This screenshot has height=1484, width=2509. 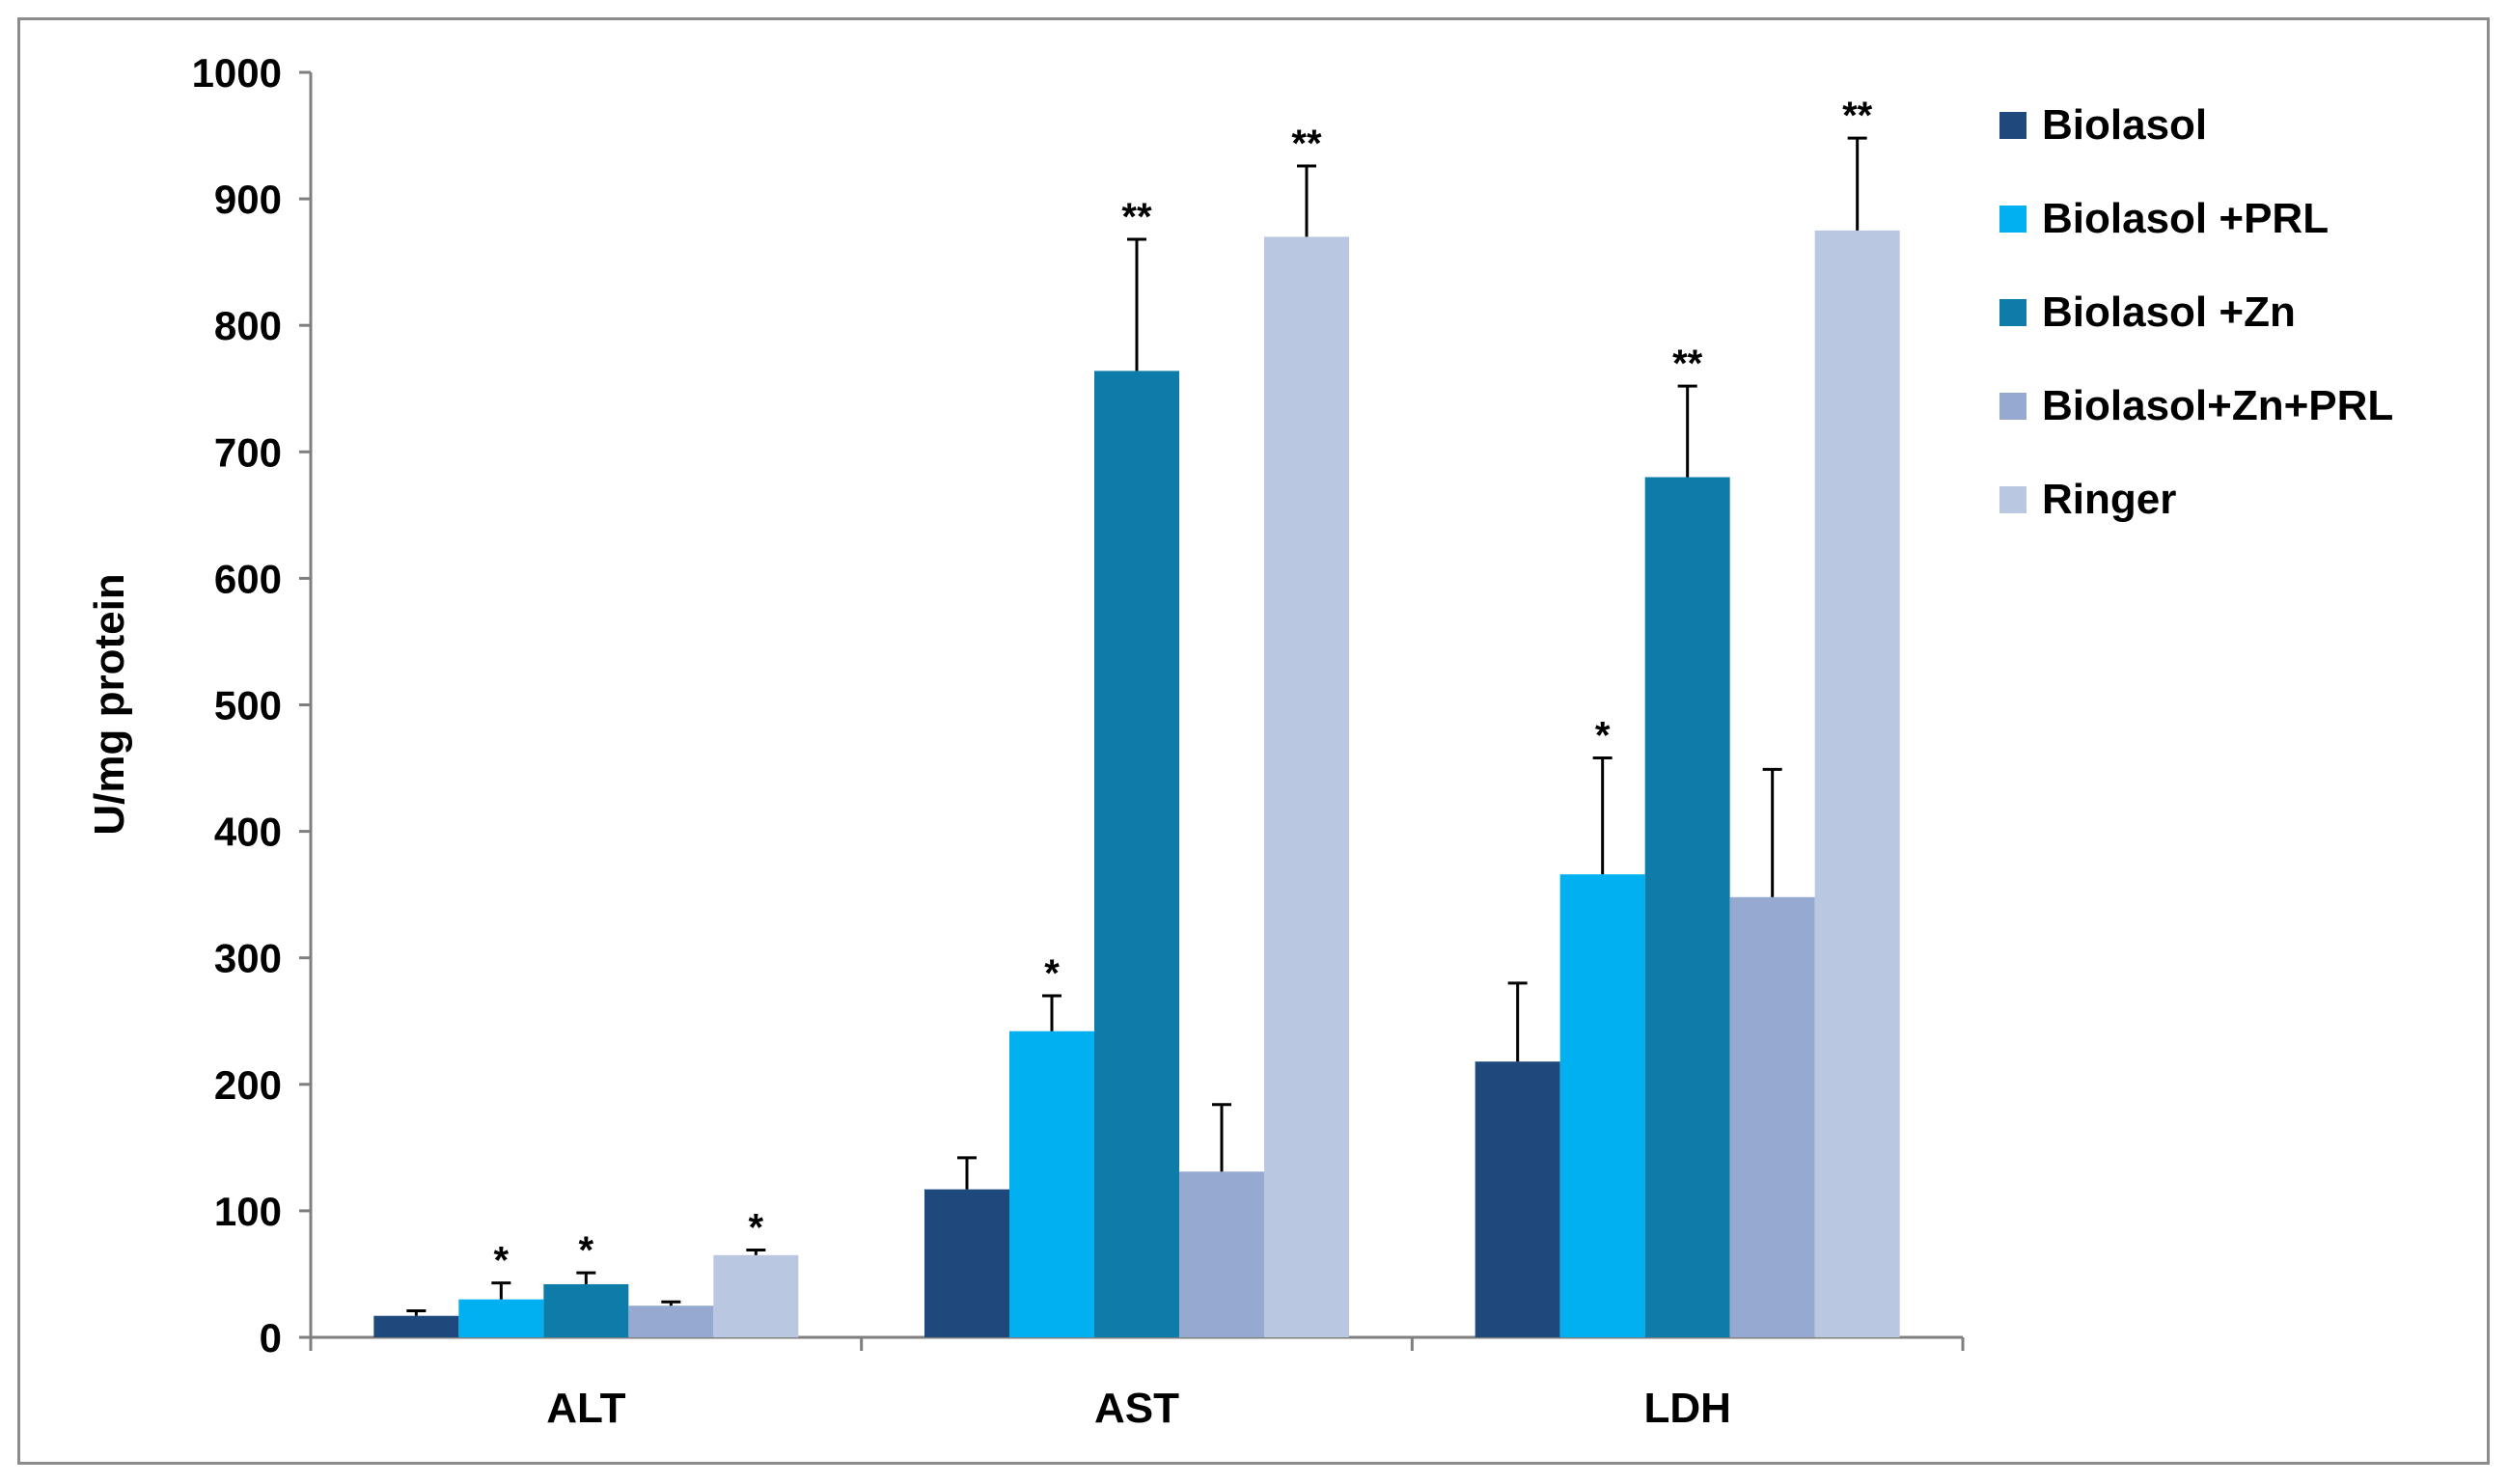 What do you see at coordinates (1686, 1408) in the screenshot?
I see `x-tick-label: LDH` at bounding box center [1686, 1408].